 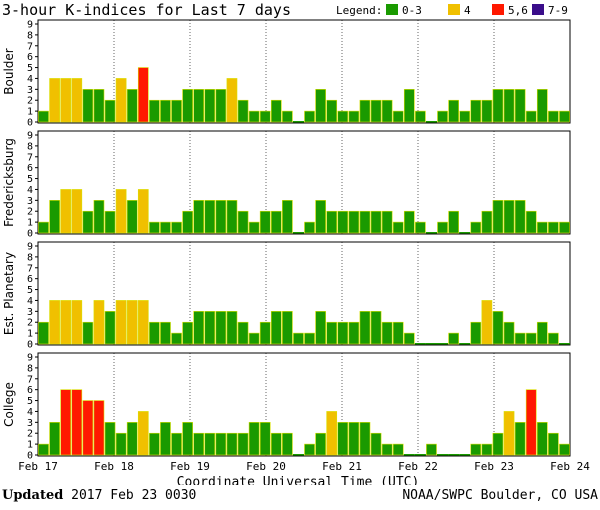 I want to click on y-tick-label: 6, so click(x=30, y=168).